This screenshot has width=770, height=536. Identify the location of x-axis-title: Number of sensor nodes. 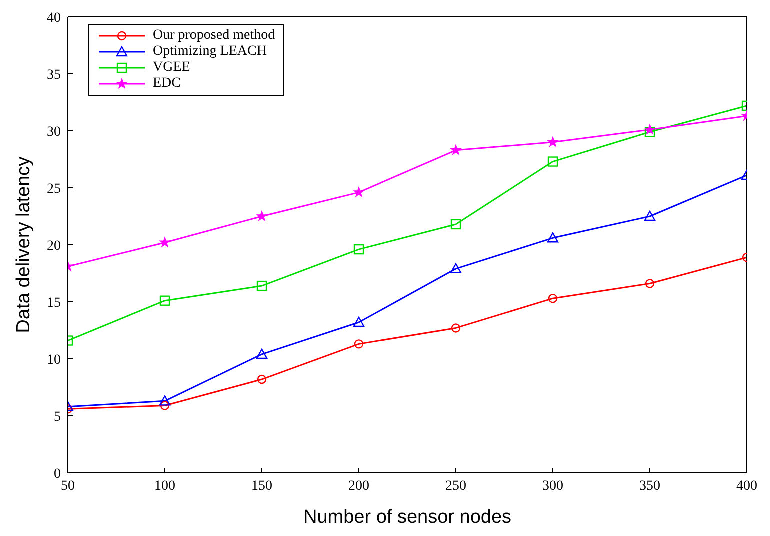
(407, 517).